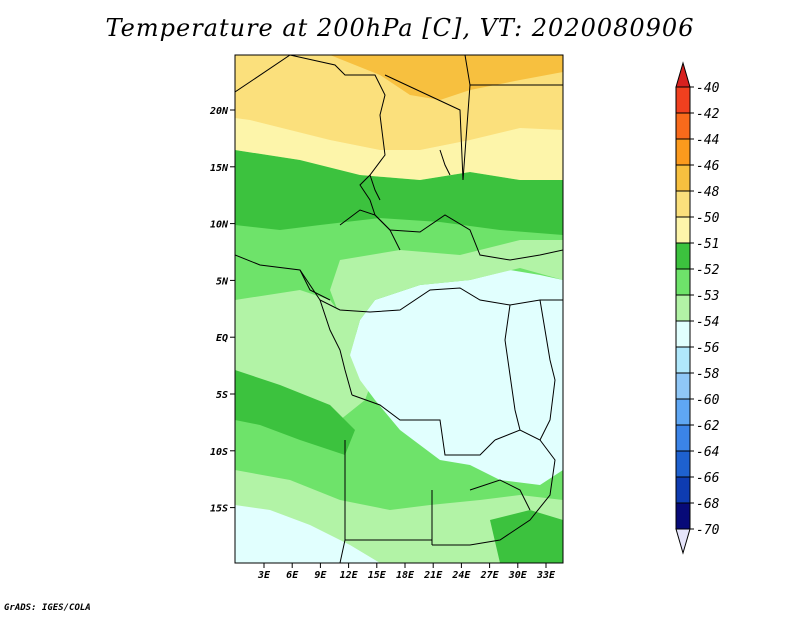  I want to click on colorbar-label: -51, so click(707, 244).